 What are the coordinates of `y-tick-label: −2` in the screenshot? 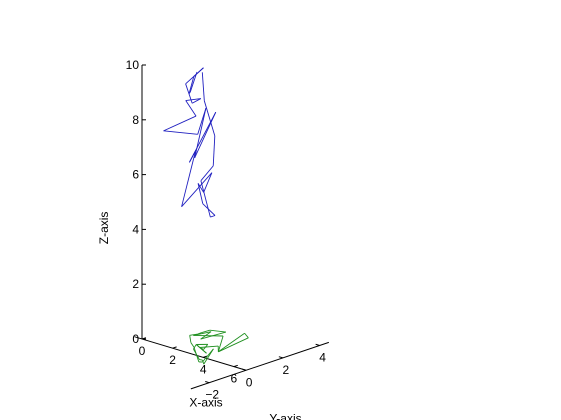 It's located at (212, 395).